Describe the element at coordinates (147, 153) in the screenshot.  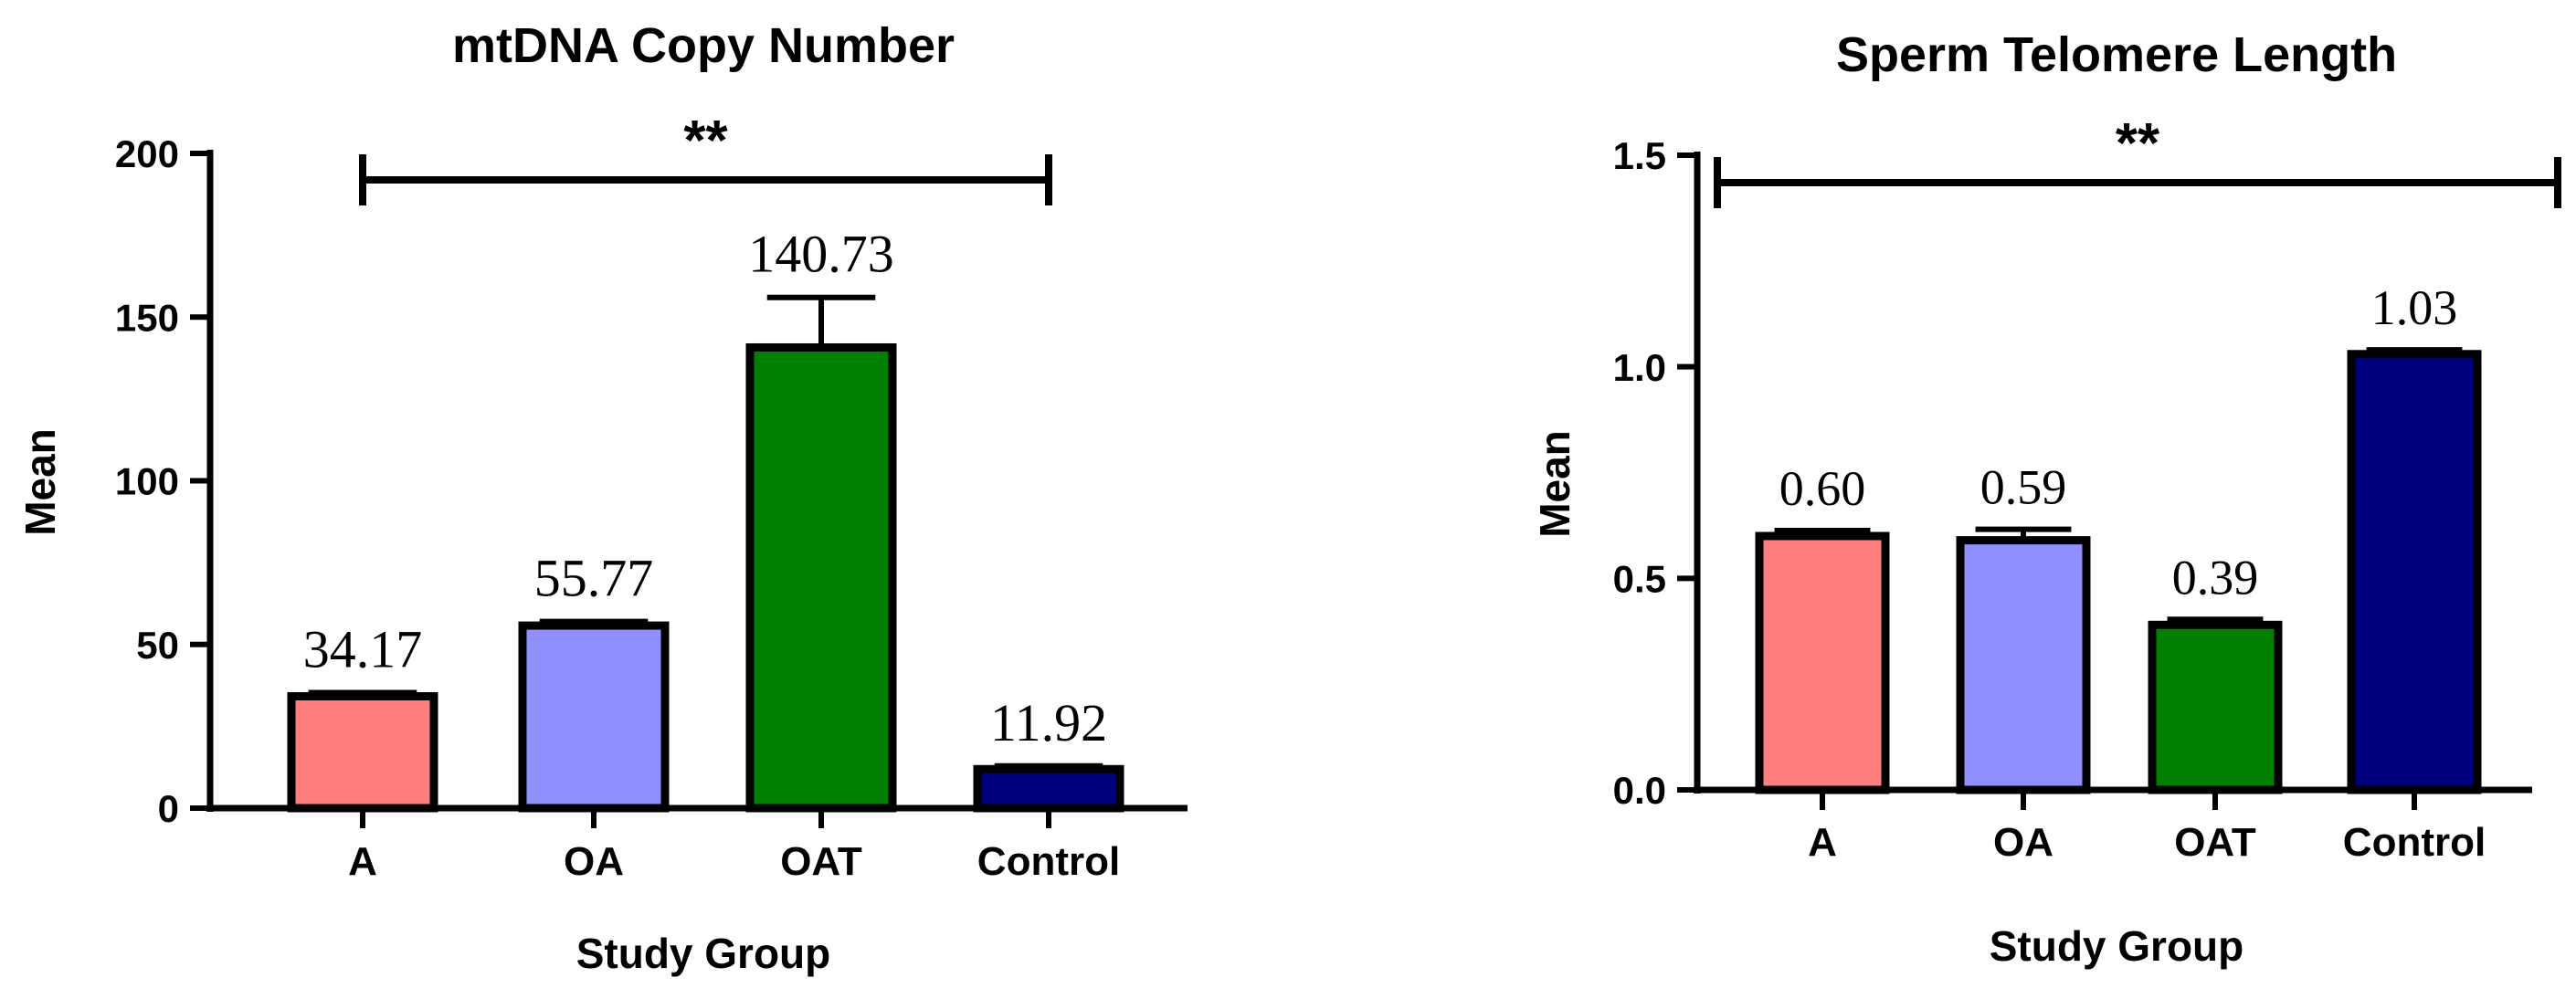
I see `y-tick-label: 200` at that location.